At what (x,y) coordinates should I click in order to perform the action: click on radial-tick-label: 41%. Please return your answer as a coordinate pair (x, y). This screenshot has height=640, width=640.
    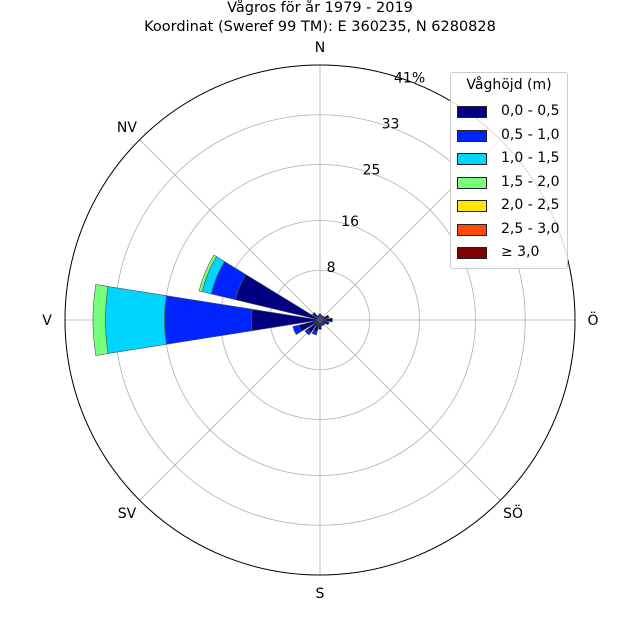
    Looking at the image, I should click on (409, 78).